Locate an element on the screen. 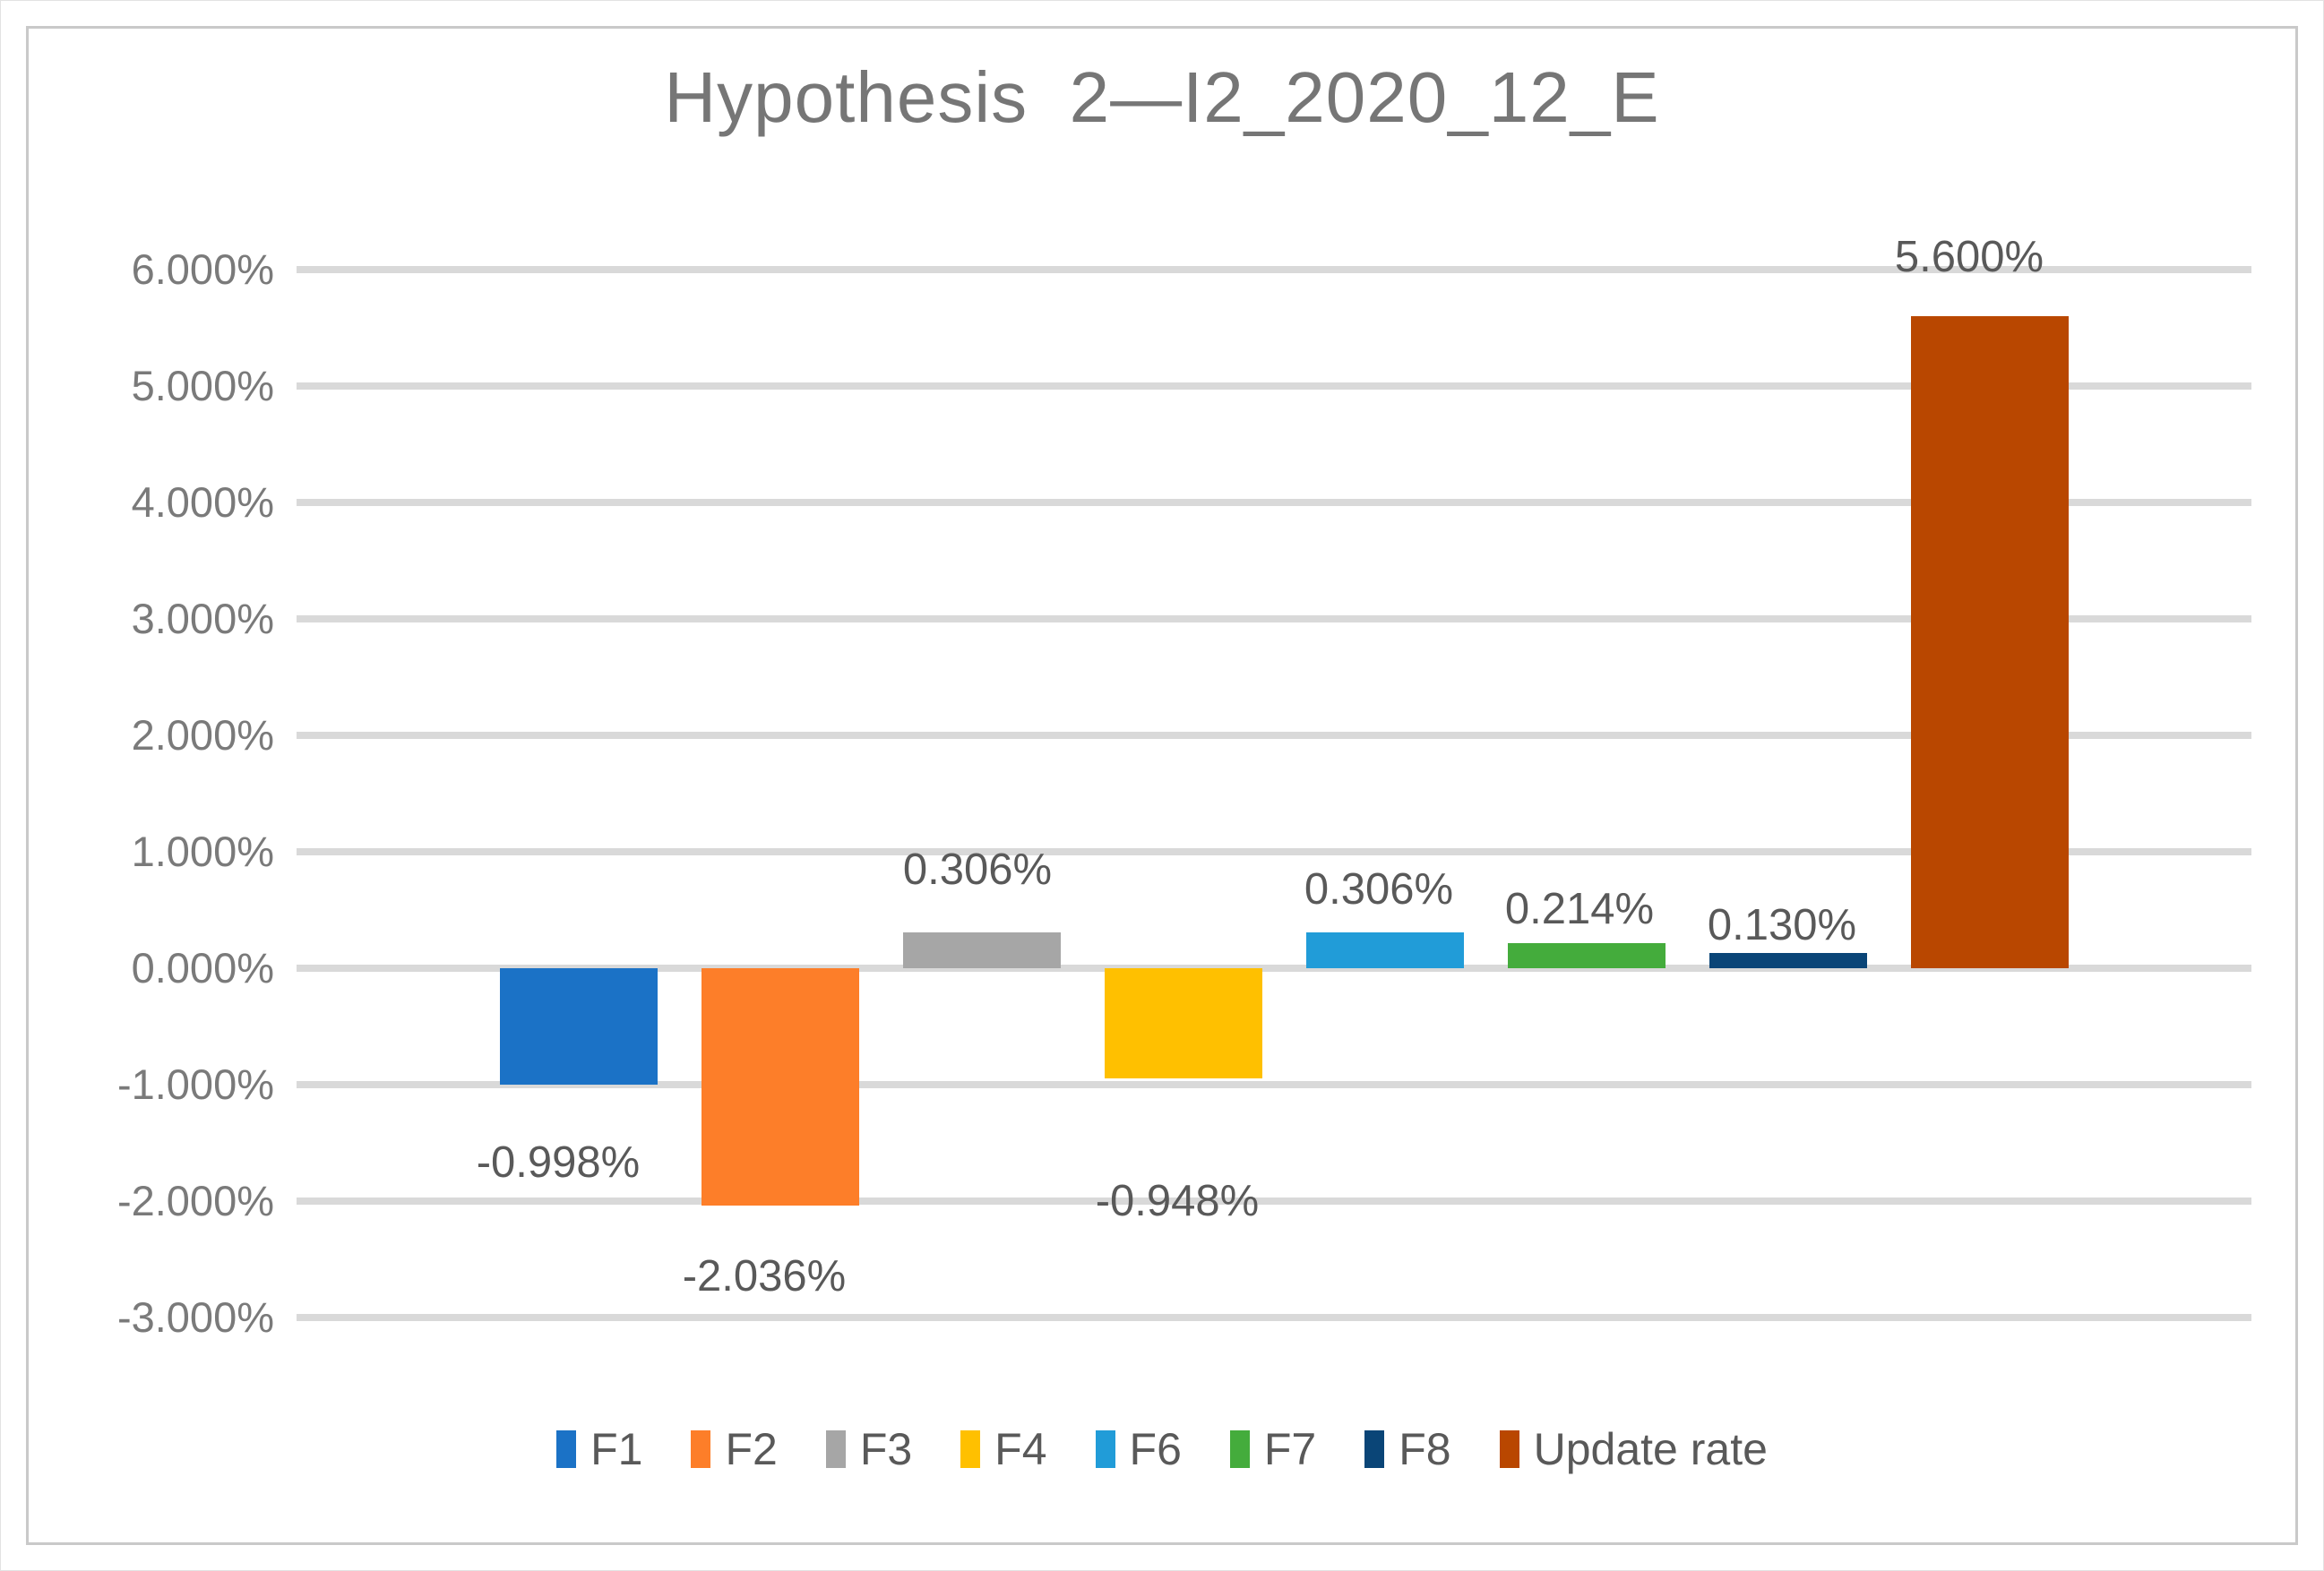 This screenshot has height=1571, width=2324. y-axis-tick-label: 1.000% is located at coordinates (202, 851).